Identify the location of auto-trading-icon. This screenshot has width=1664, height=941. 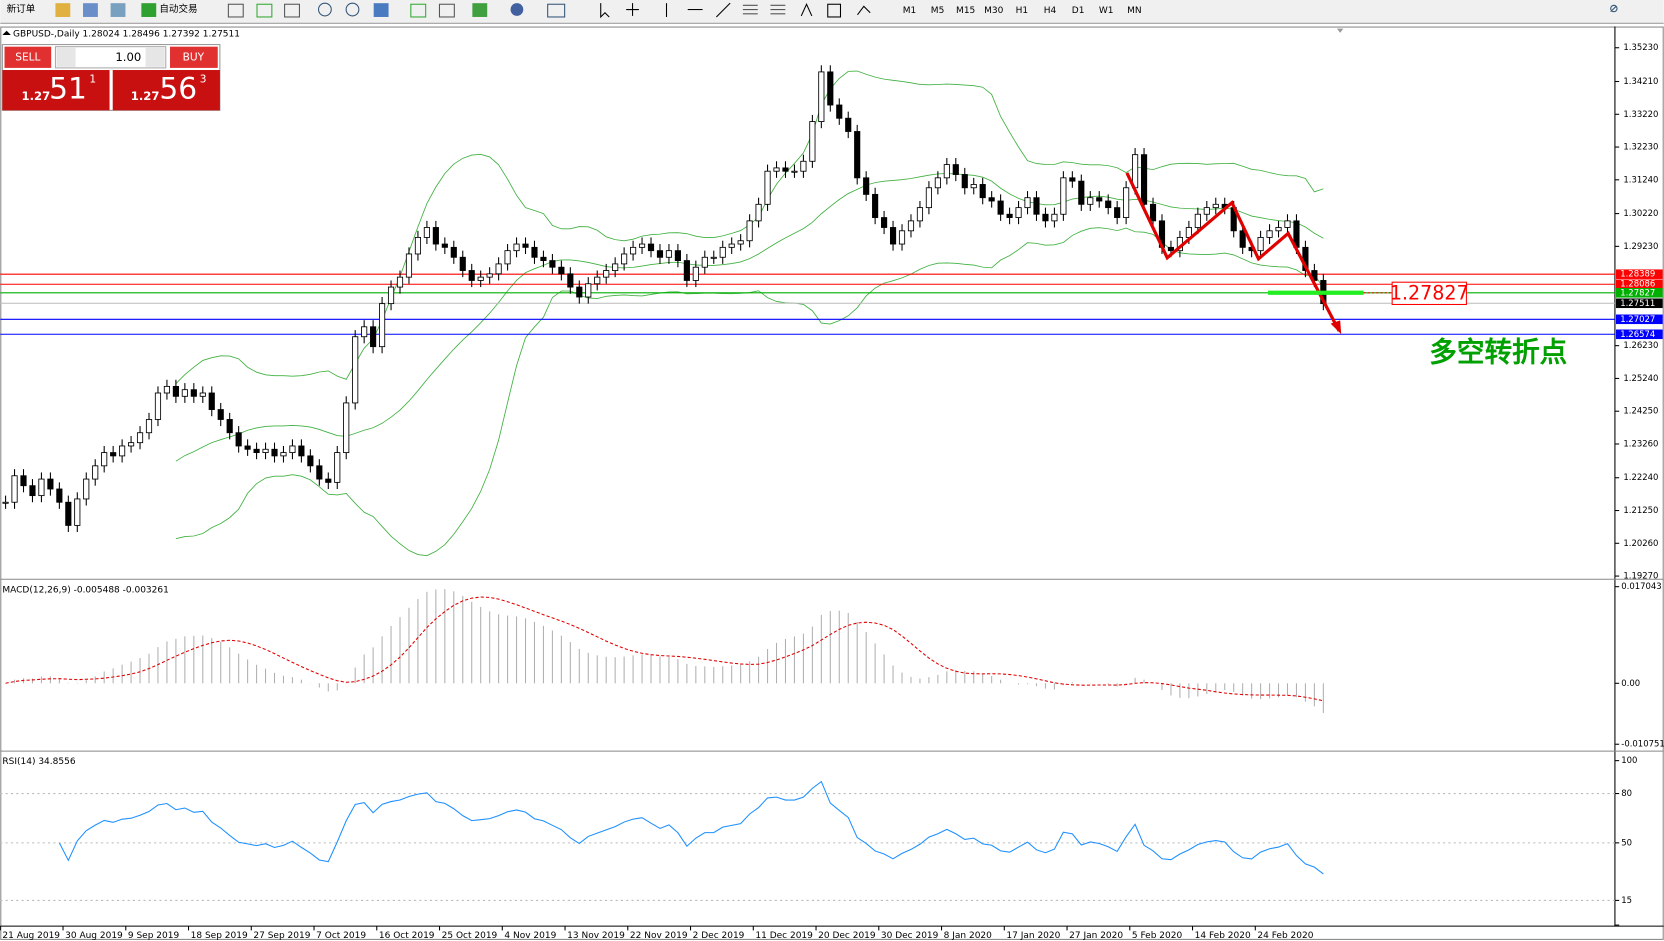
(149, 10).